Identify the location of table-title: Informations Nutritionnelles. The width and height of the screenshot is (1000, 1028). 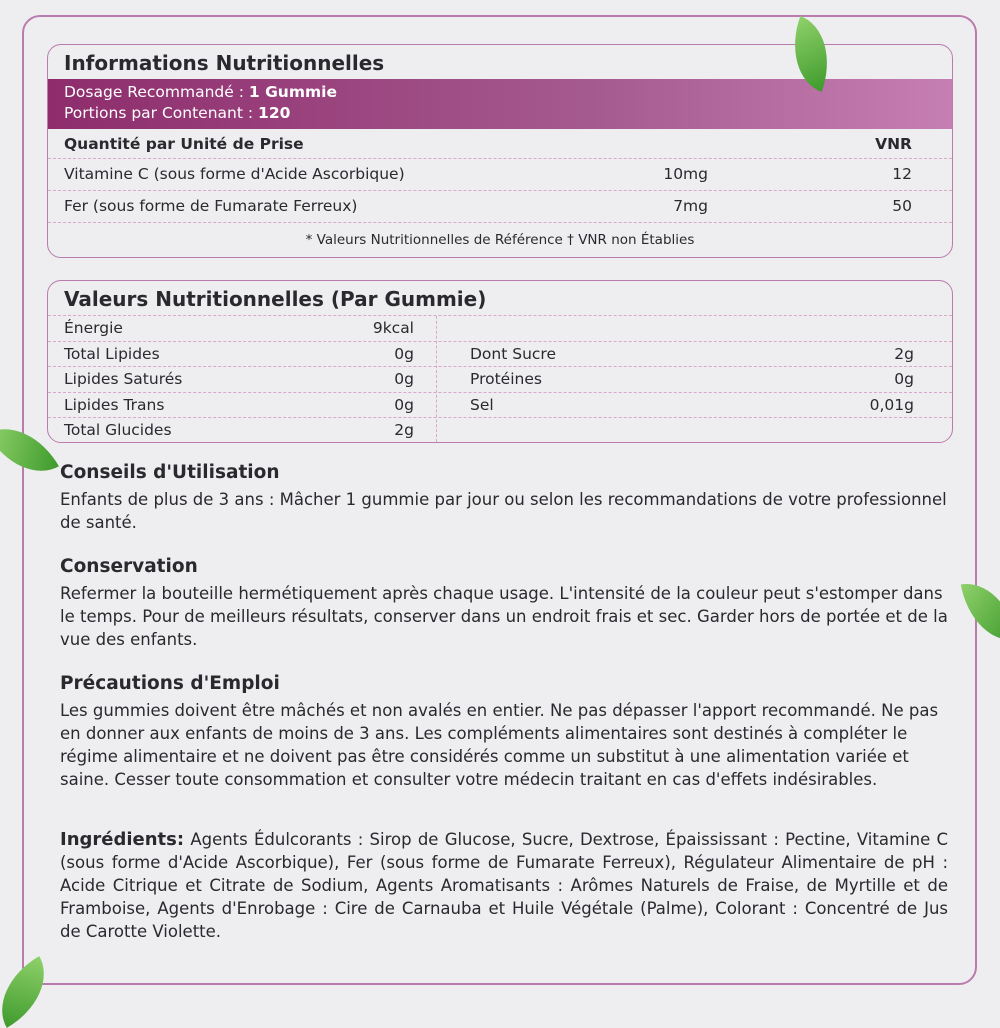
(224, 63).